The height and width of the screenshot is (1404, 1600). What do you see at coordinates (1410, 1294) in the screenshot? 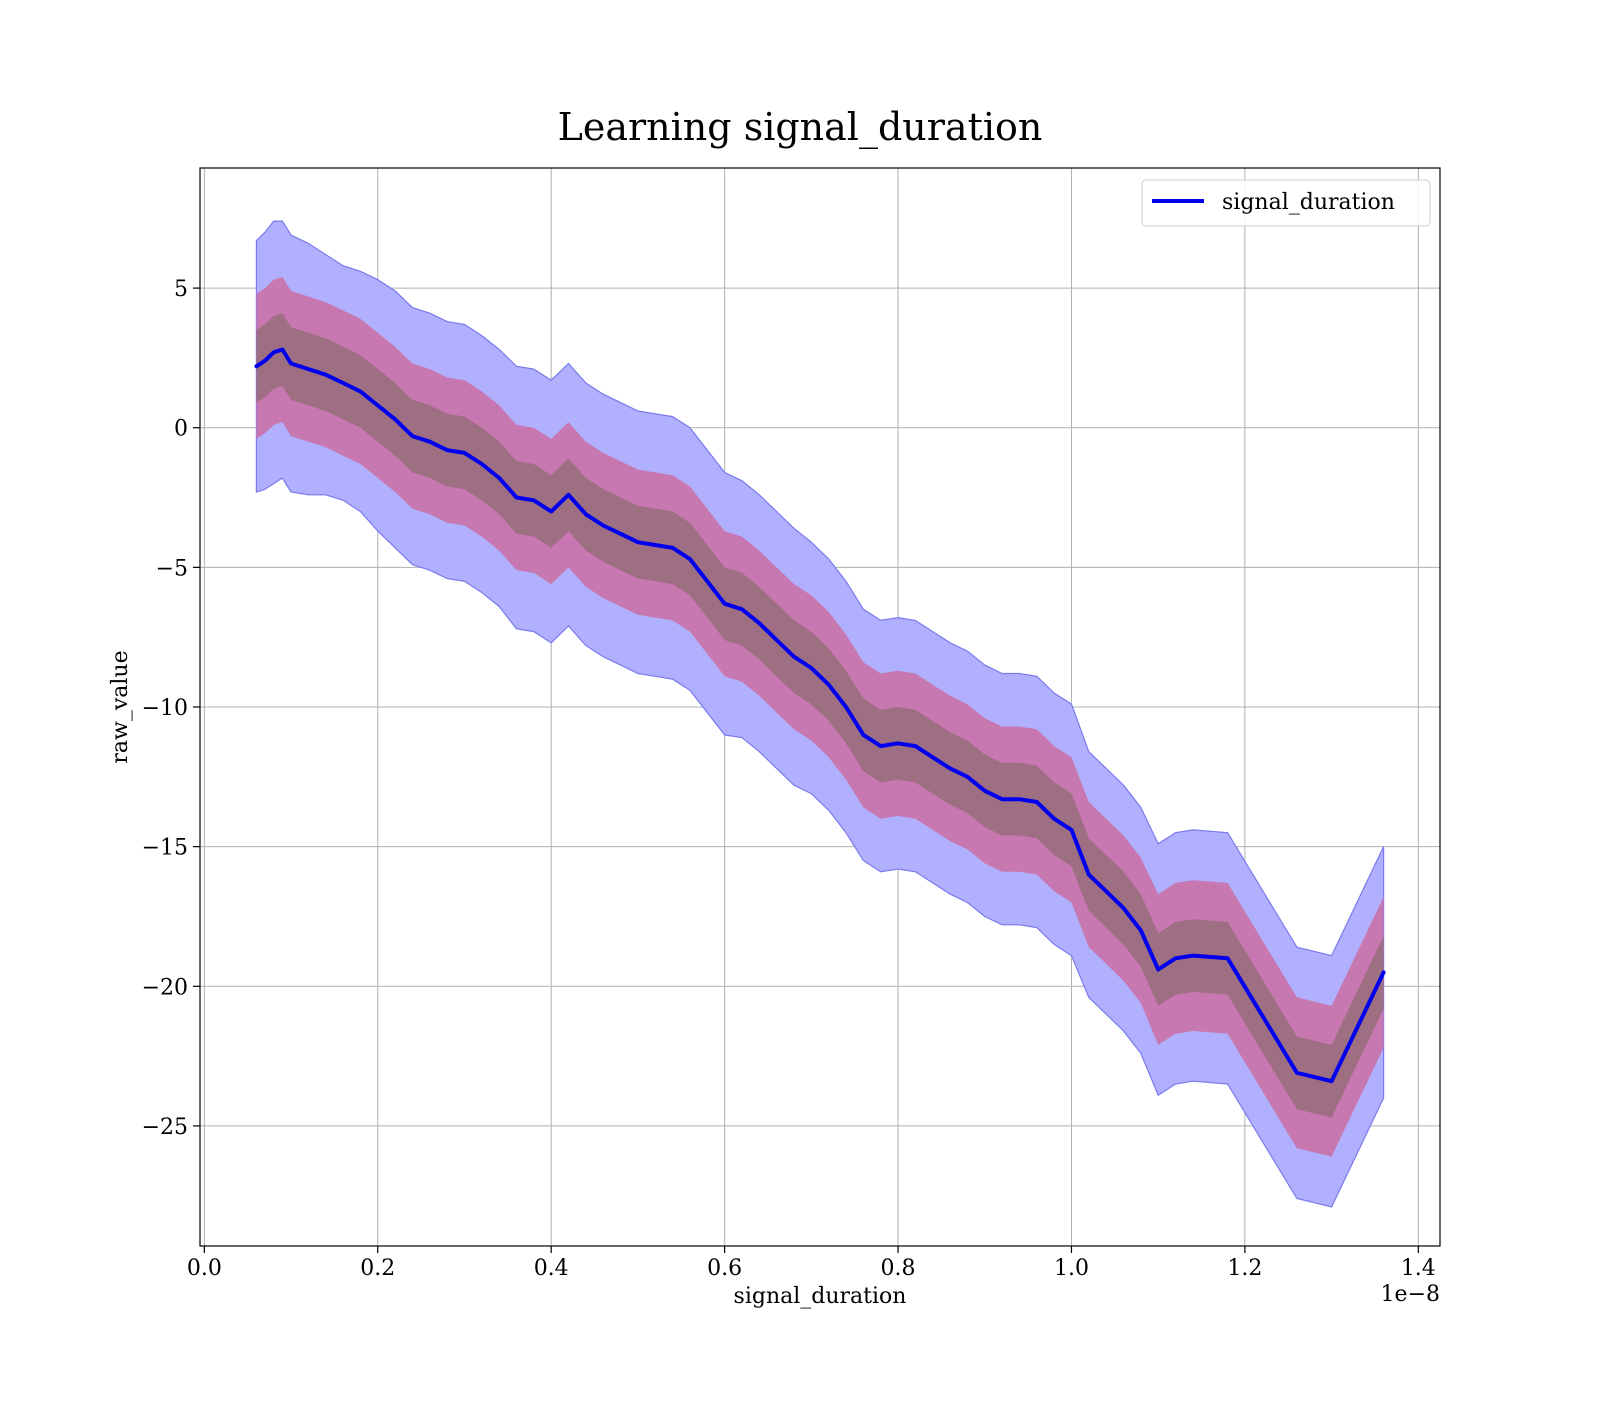
I see `x-axis-offset-label: 1e−8` at bounding box center [1410, 1294].